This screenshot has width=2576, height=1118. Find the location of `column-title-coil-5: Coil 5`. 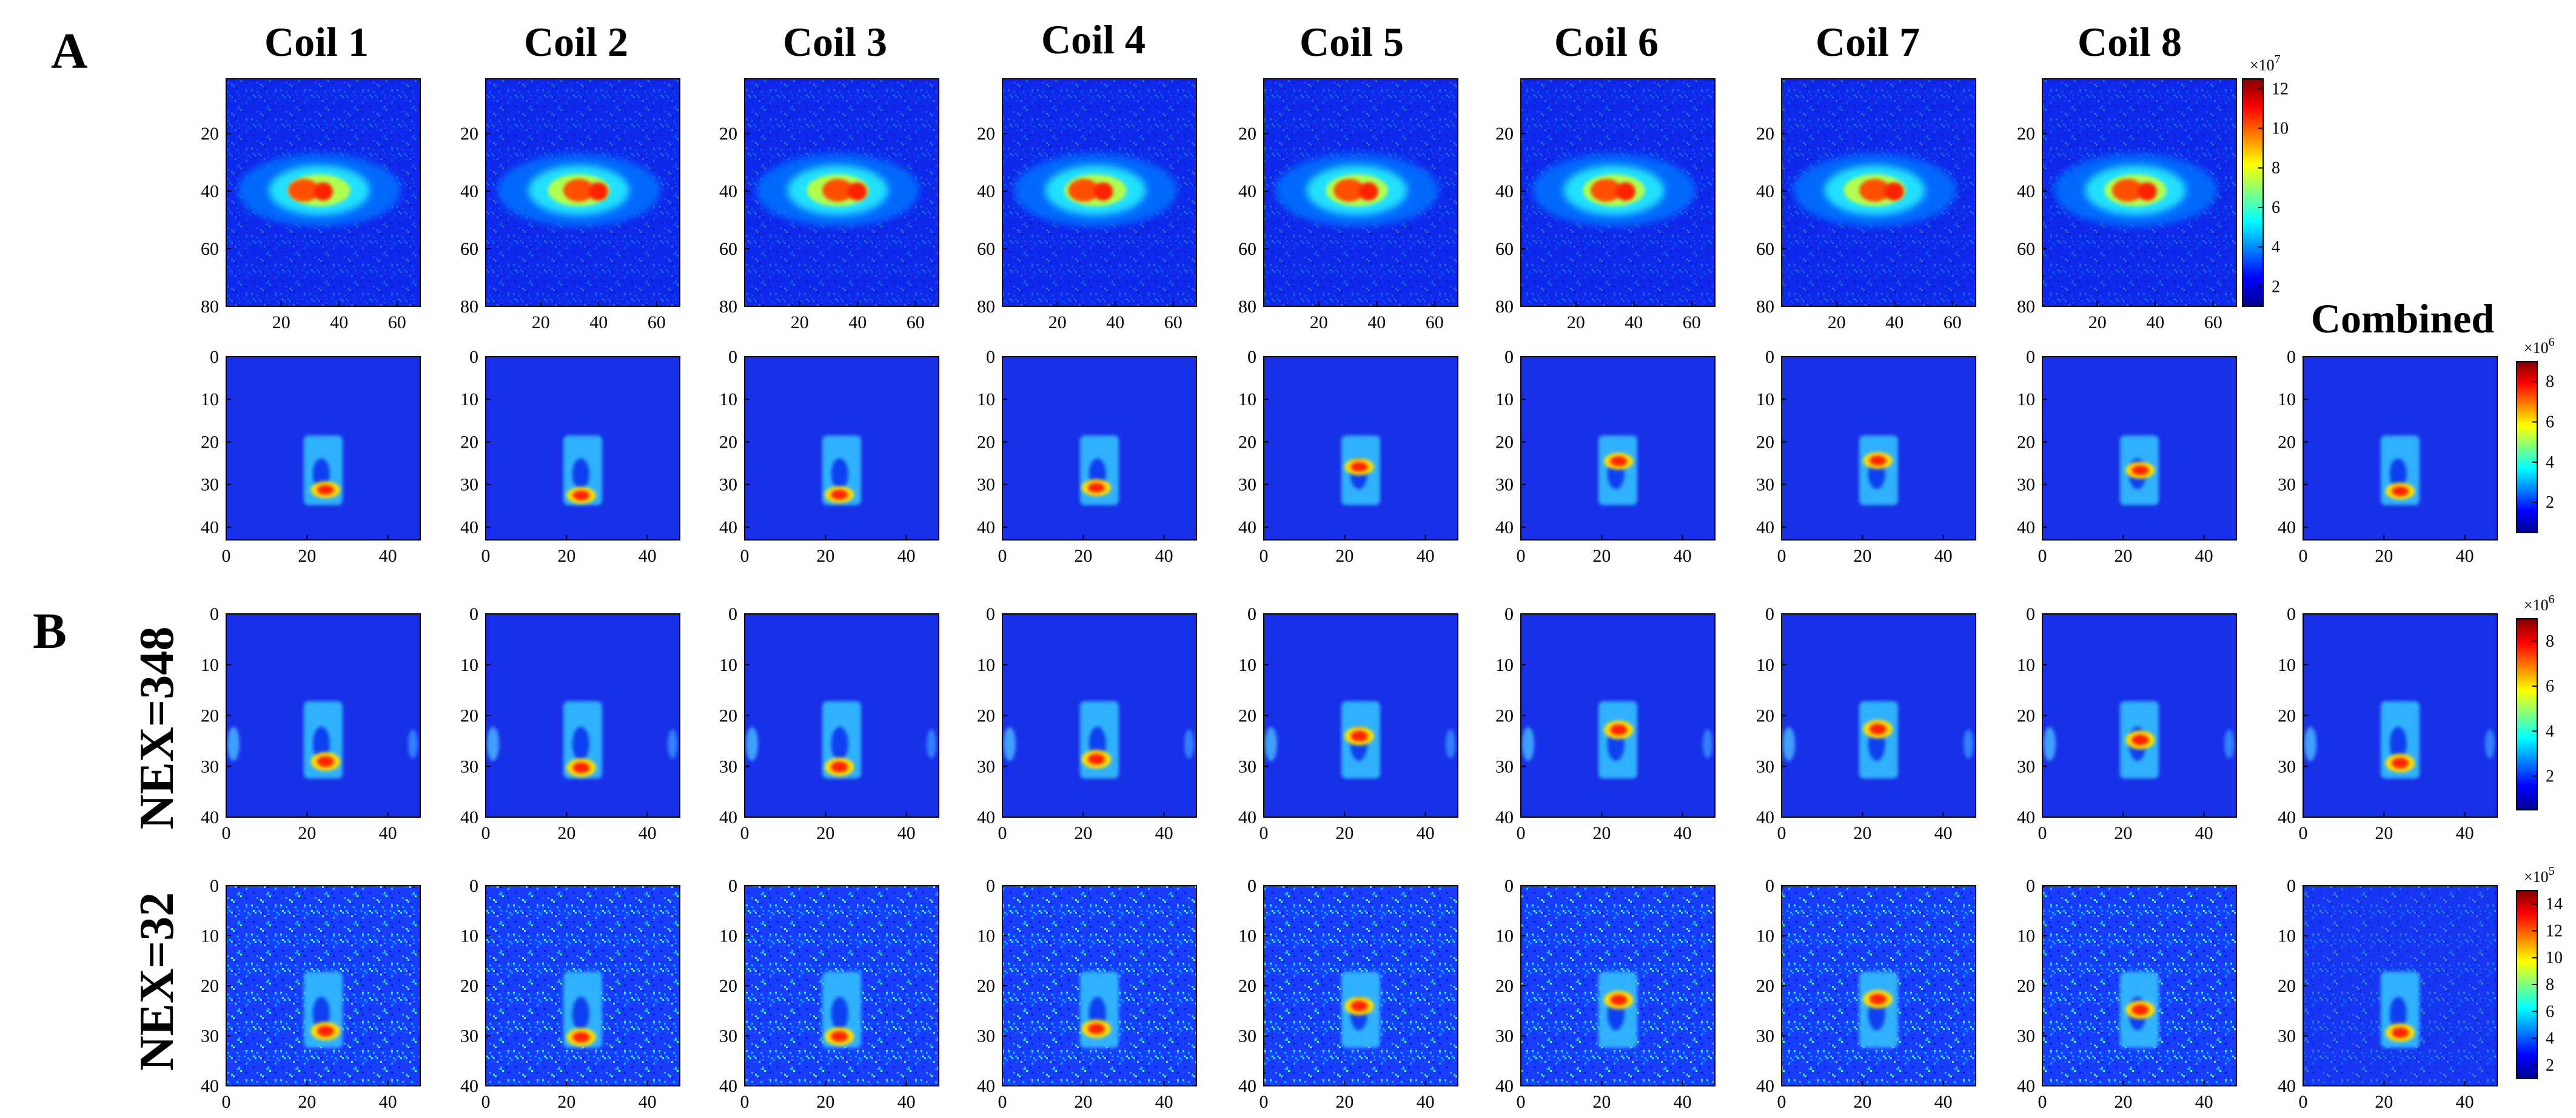

column-title-coil-5: Coil 5 is located at coordinates (1352, 42).